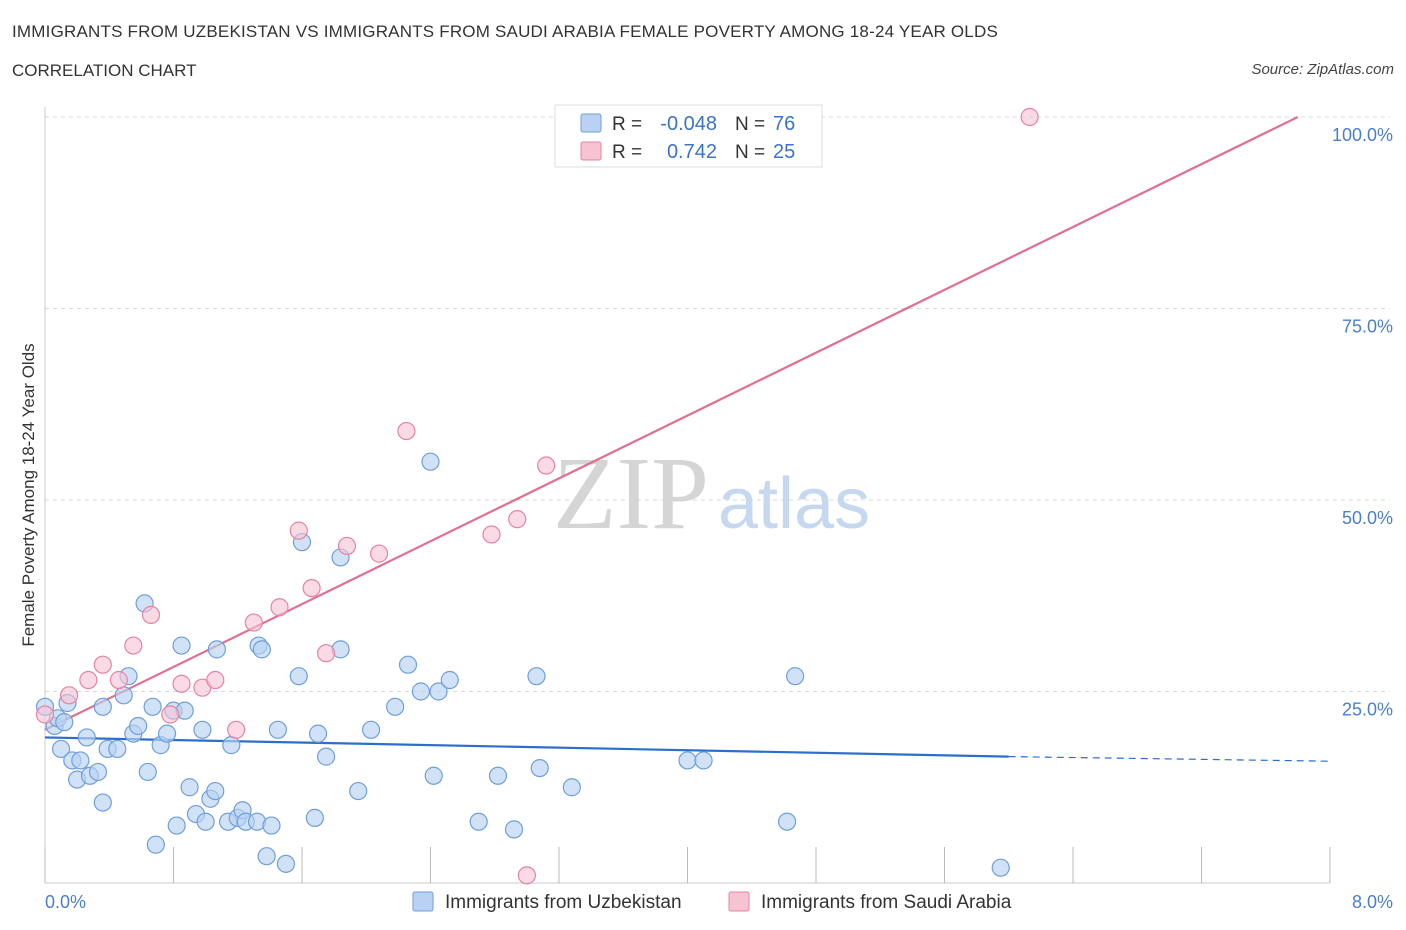 This screenshot has height=930, width=1406. I want to click on series-legend-label-uzbekistan: Immigrants from Uzbekistan, so click(563, 902).